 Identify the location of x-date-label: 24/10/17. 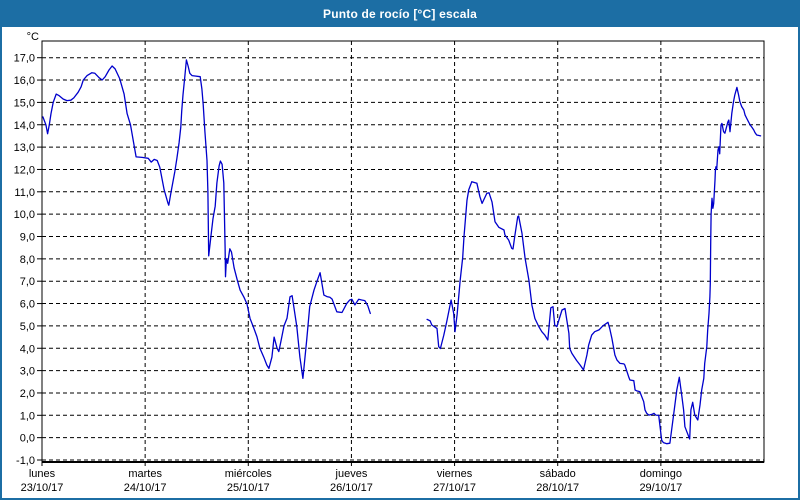
(145, 488).